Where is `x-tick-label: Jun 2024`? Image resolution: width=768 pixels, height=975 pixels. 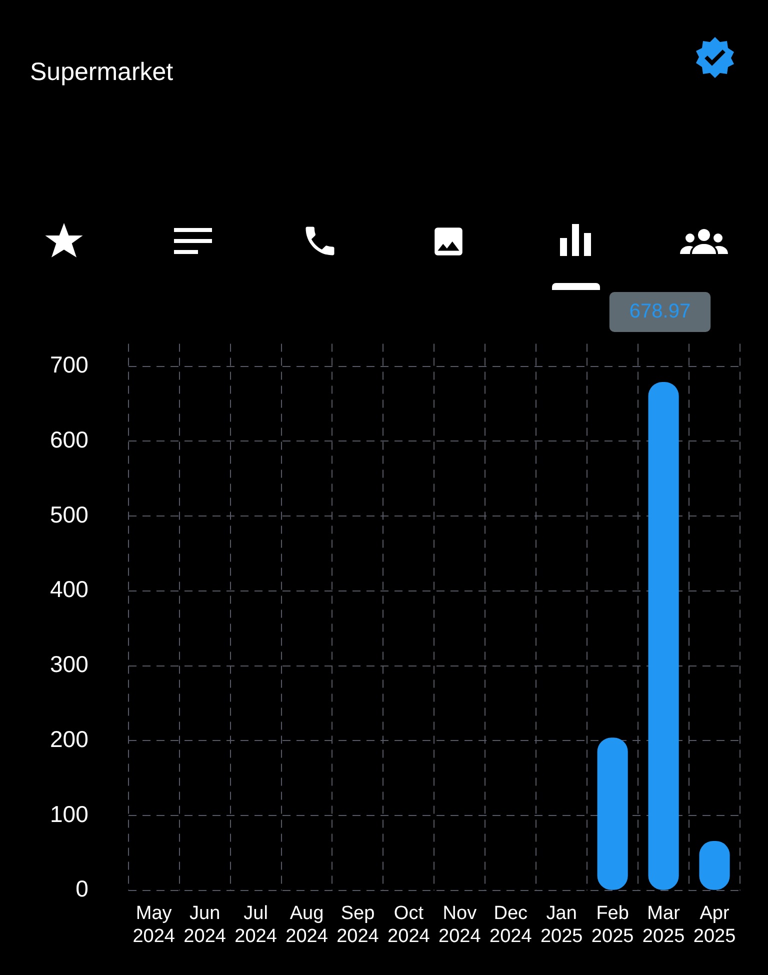
x-tick-label: Jun 2024 is located at coordinates (205, 925).